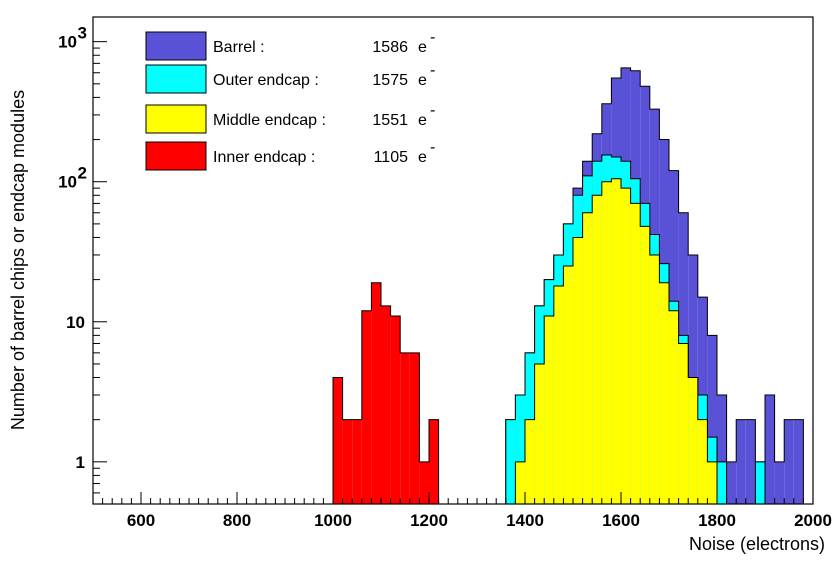  What do you see at coordinates (82, 173) in the screenshot?
I see `y-tick-exponent: 2` at bounding box center [82, 173].